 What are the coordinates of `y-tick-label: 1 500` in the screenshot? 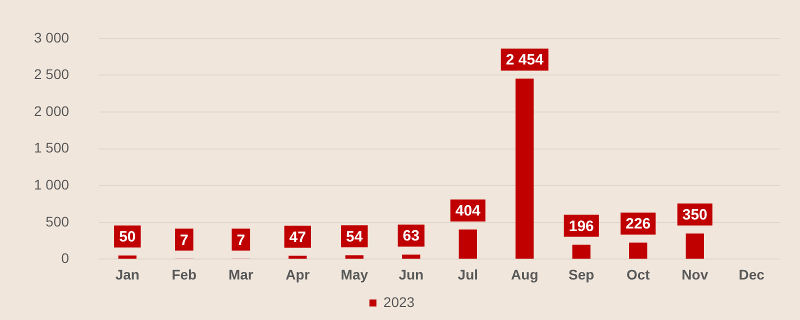 It's located at (52, 148).